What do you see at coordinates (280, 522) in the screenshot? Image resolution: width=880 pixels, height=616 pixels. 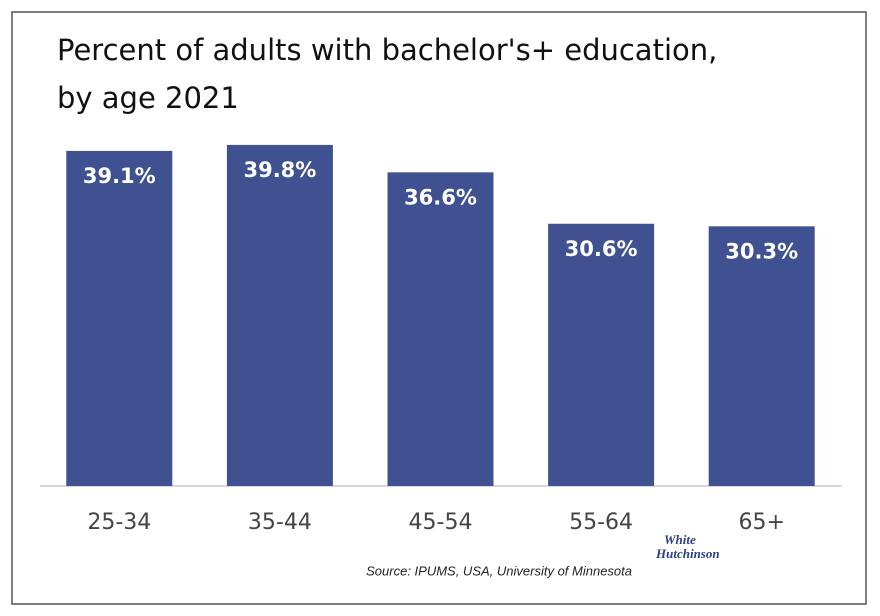 I see `x-tick-label: 35-44` at bounding box center [280, 522].